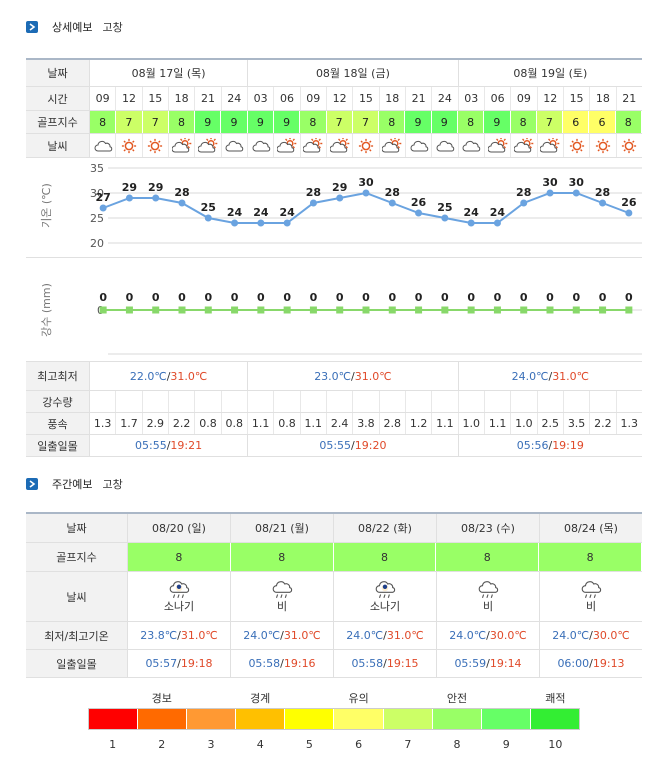 The image size is (668, 769). I want to click on weekly-date-cell: 08/23 (수), so click(488, 528).